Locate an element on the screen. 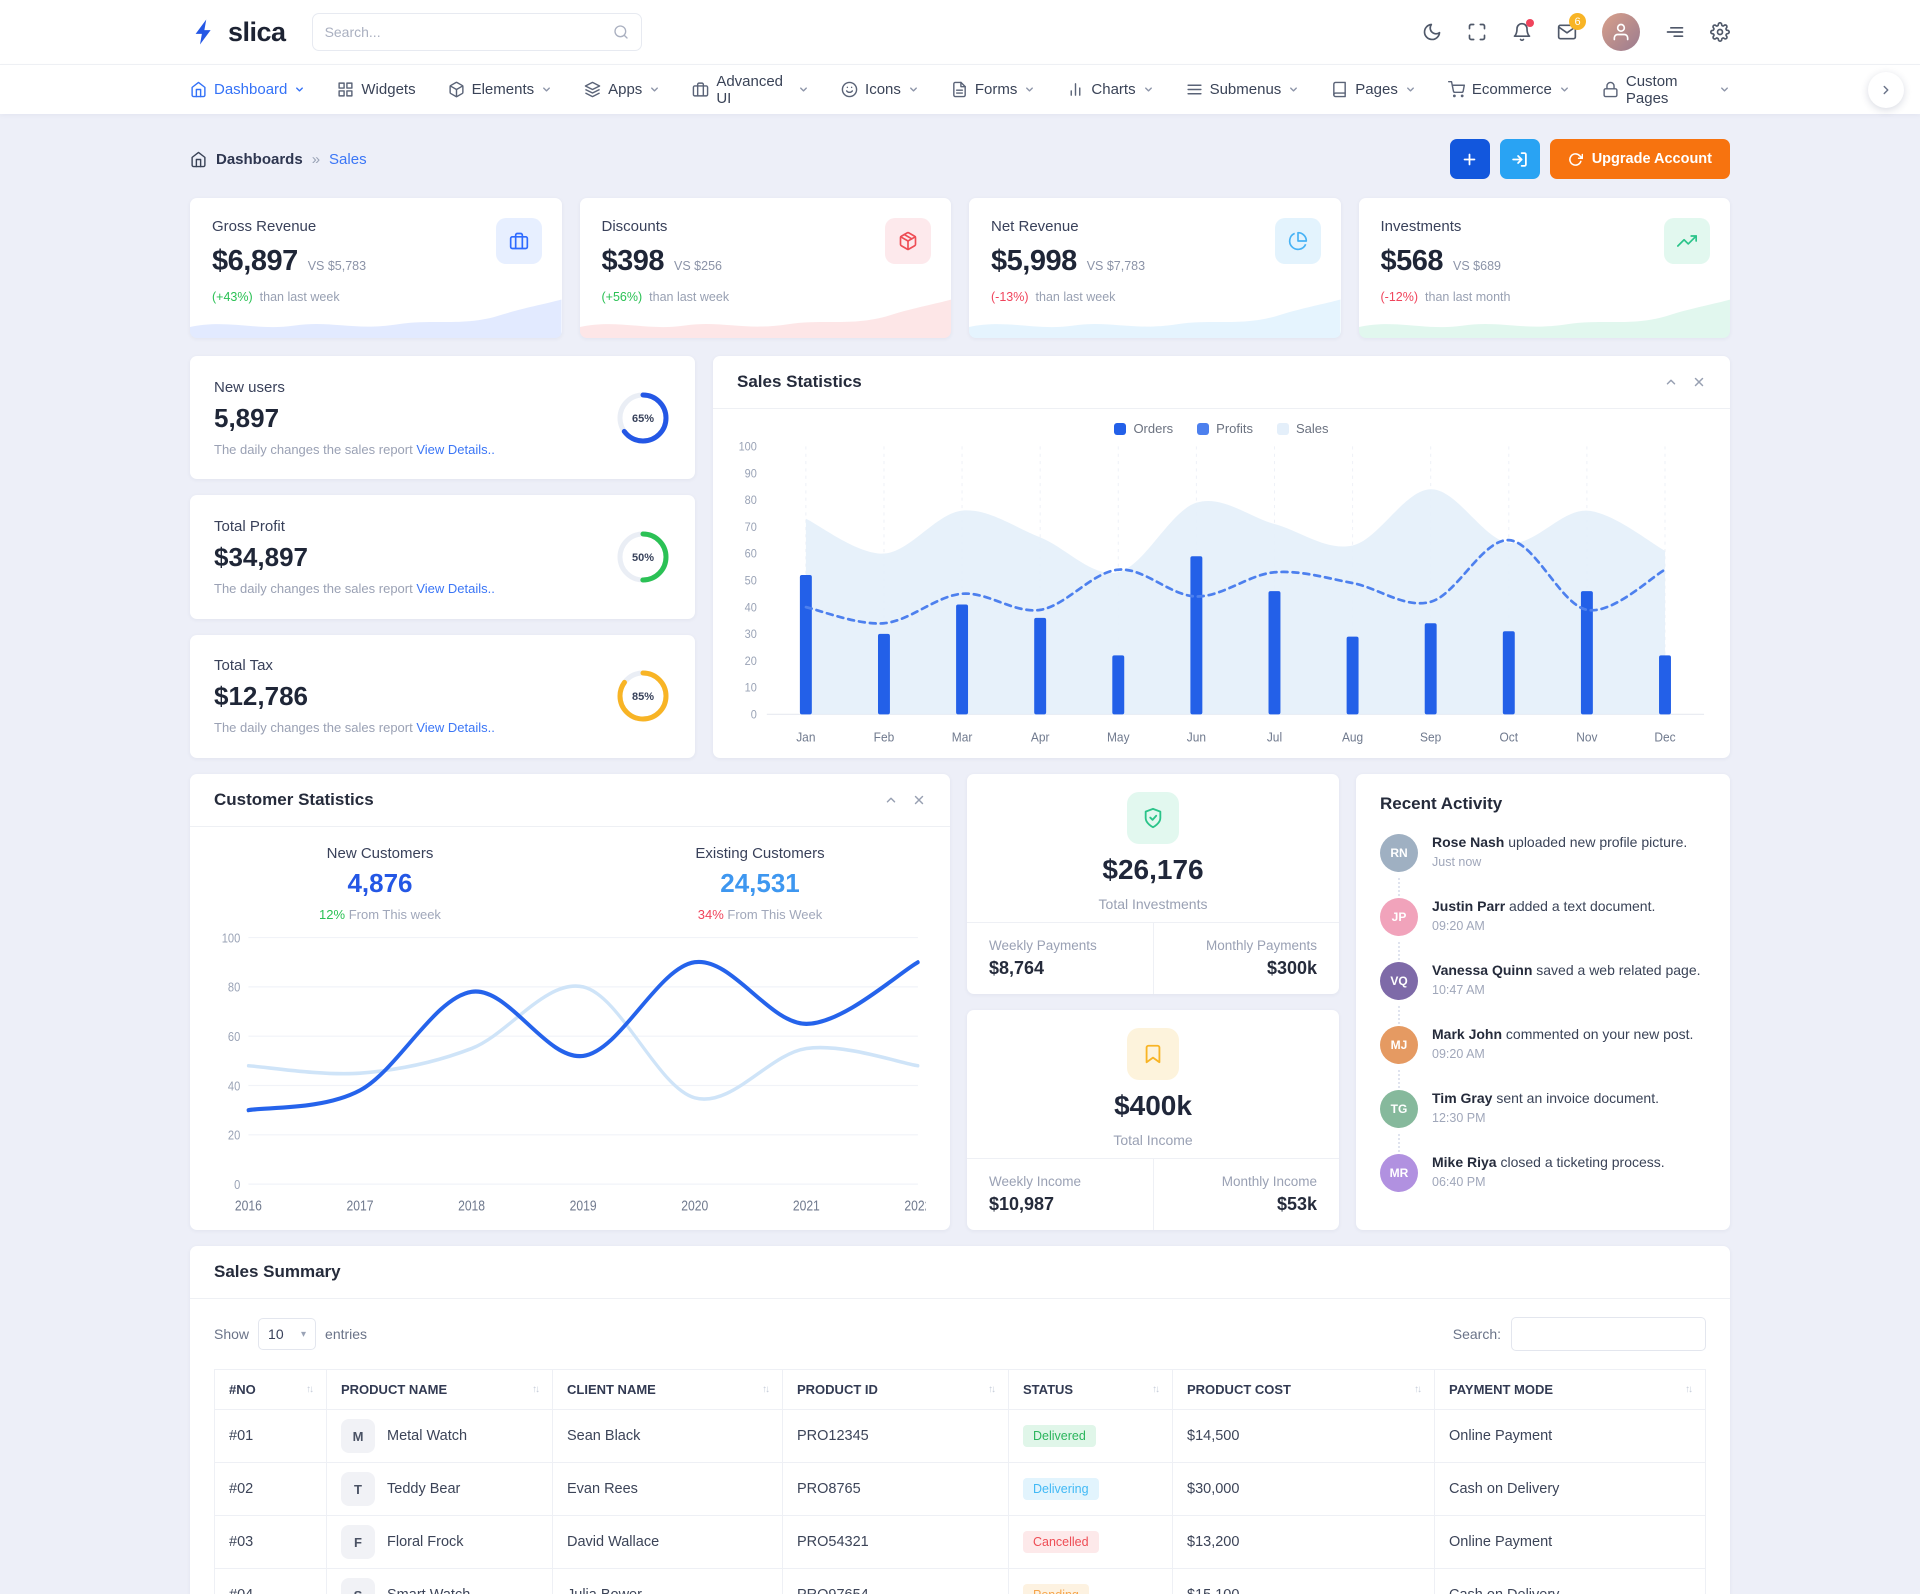 This screenshot has height=1594, width=1920. sort-icon: ↑↓ is located at coordinates (1418, 1389).